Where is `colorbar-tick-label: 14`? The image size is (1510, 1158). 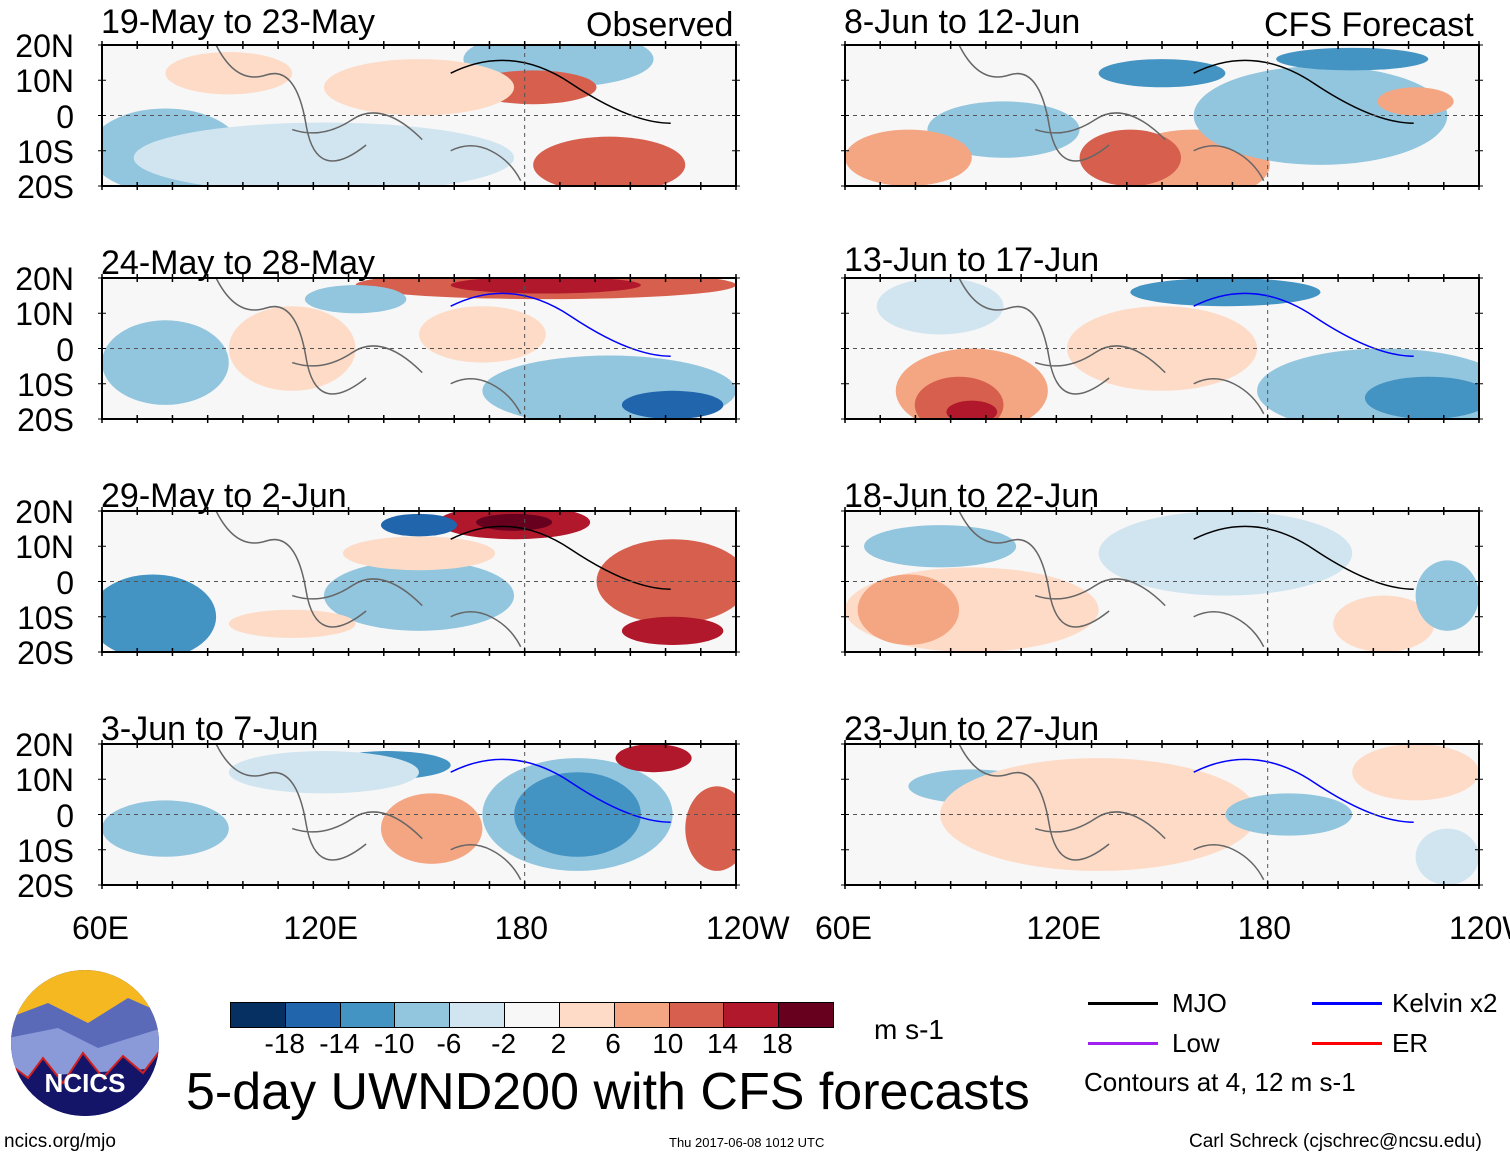
colorbar-tick-label: 14 is located at coordinates (722, 1043).